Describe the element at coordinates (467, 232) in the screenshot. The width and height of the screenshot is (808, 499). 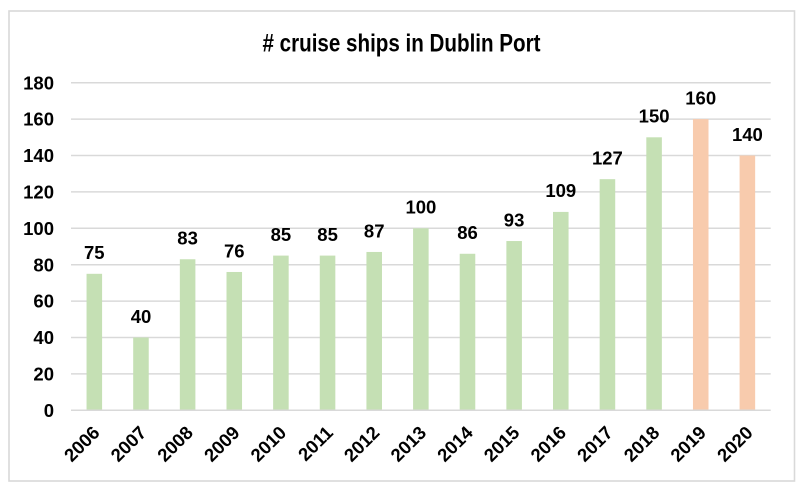
I see `svg-text: 86` at that location.